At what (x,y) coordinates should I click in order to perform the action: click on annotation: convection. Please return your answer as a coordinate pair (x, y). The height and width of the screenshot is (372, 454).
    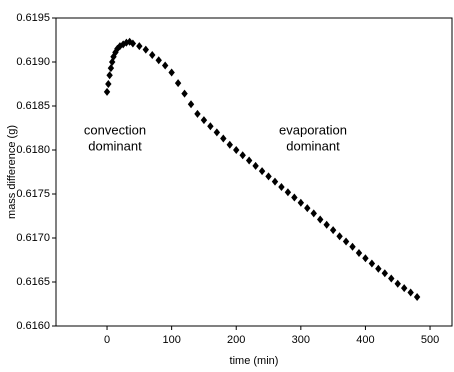
    Looking at the image, I should click on (115, 129).